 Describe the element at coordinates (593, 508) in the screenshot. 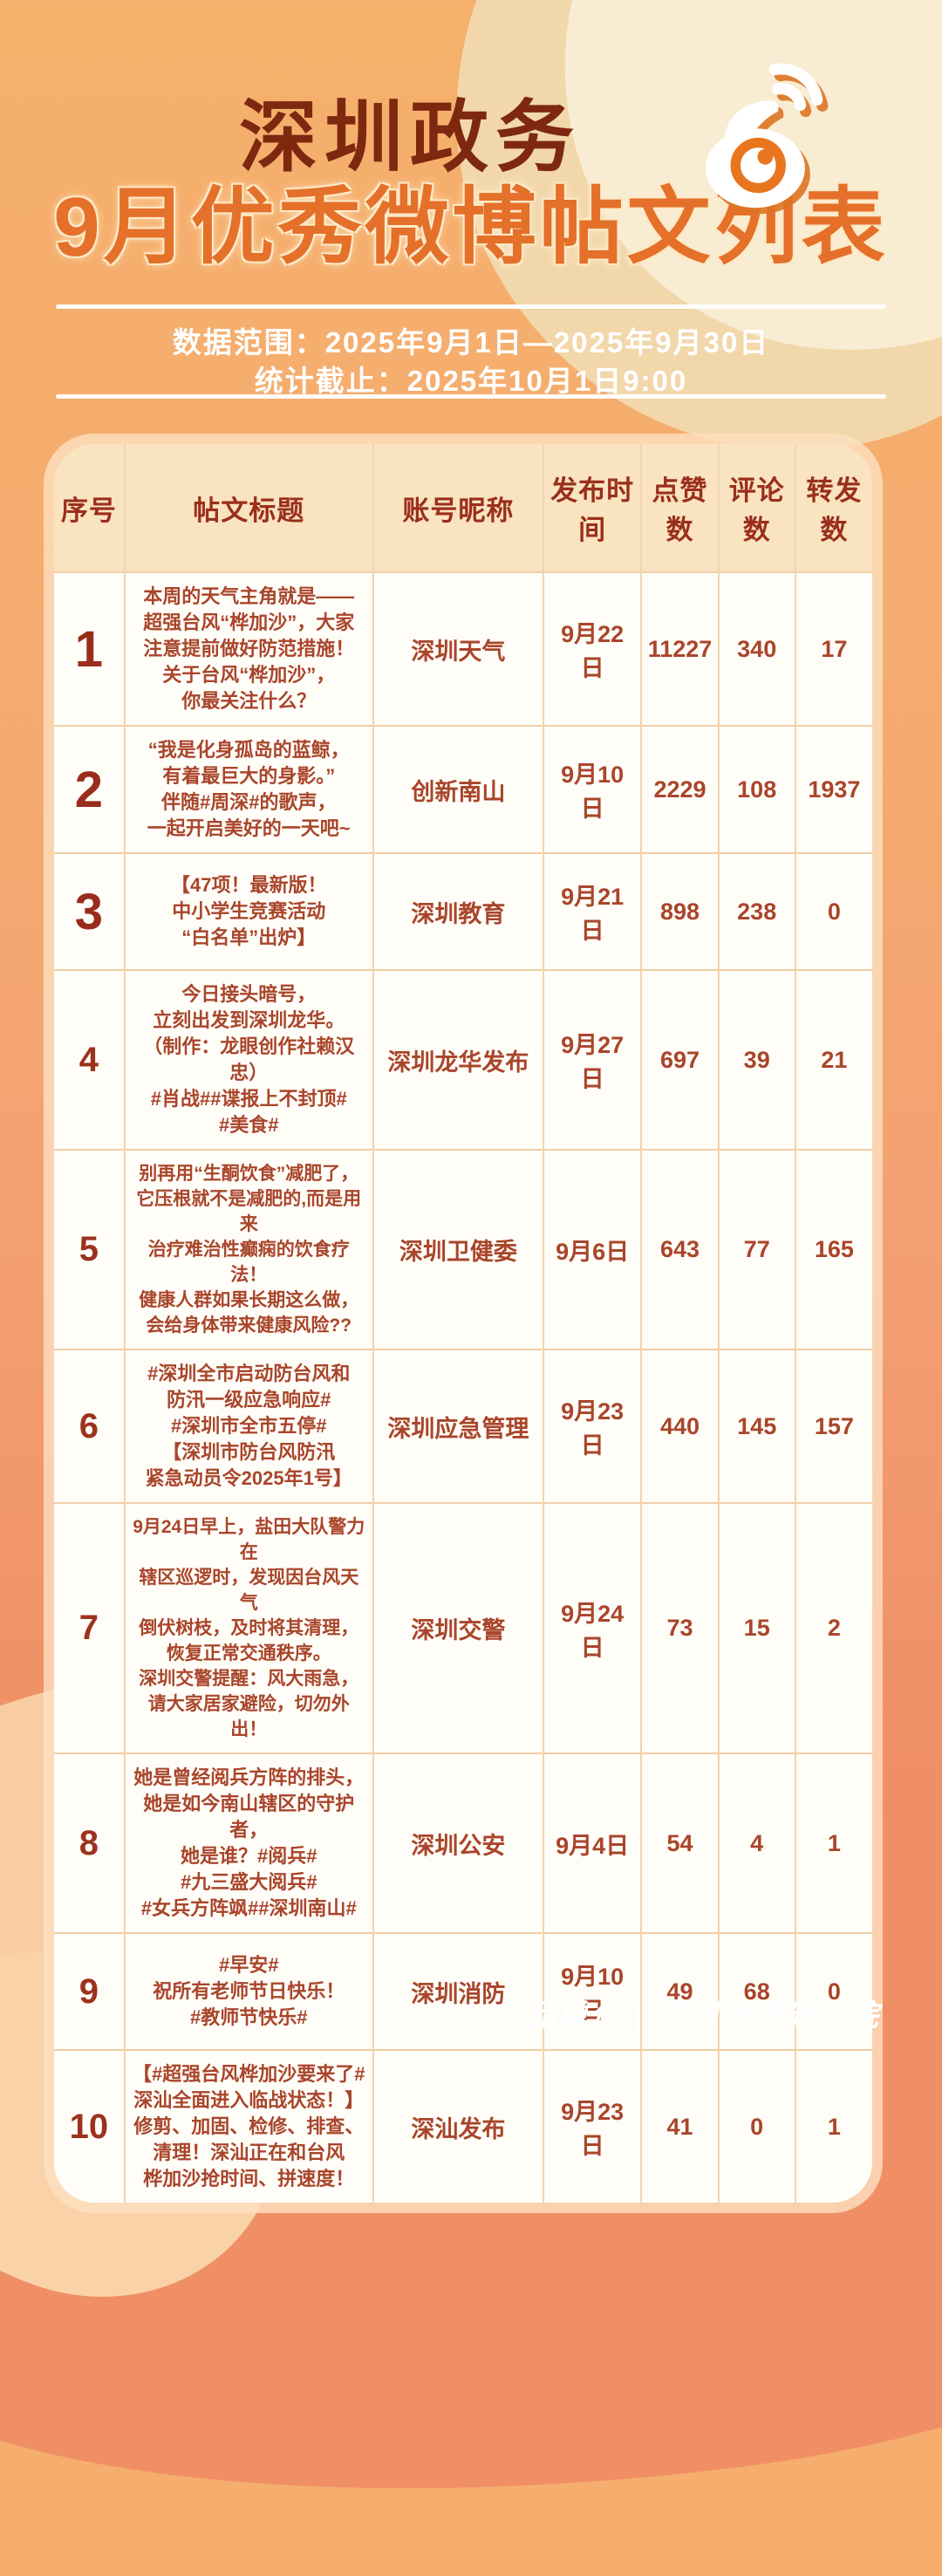

I see `col-date: 发布时间` at that location.